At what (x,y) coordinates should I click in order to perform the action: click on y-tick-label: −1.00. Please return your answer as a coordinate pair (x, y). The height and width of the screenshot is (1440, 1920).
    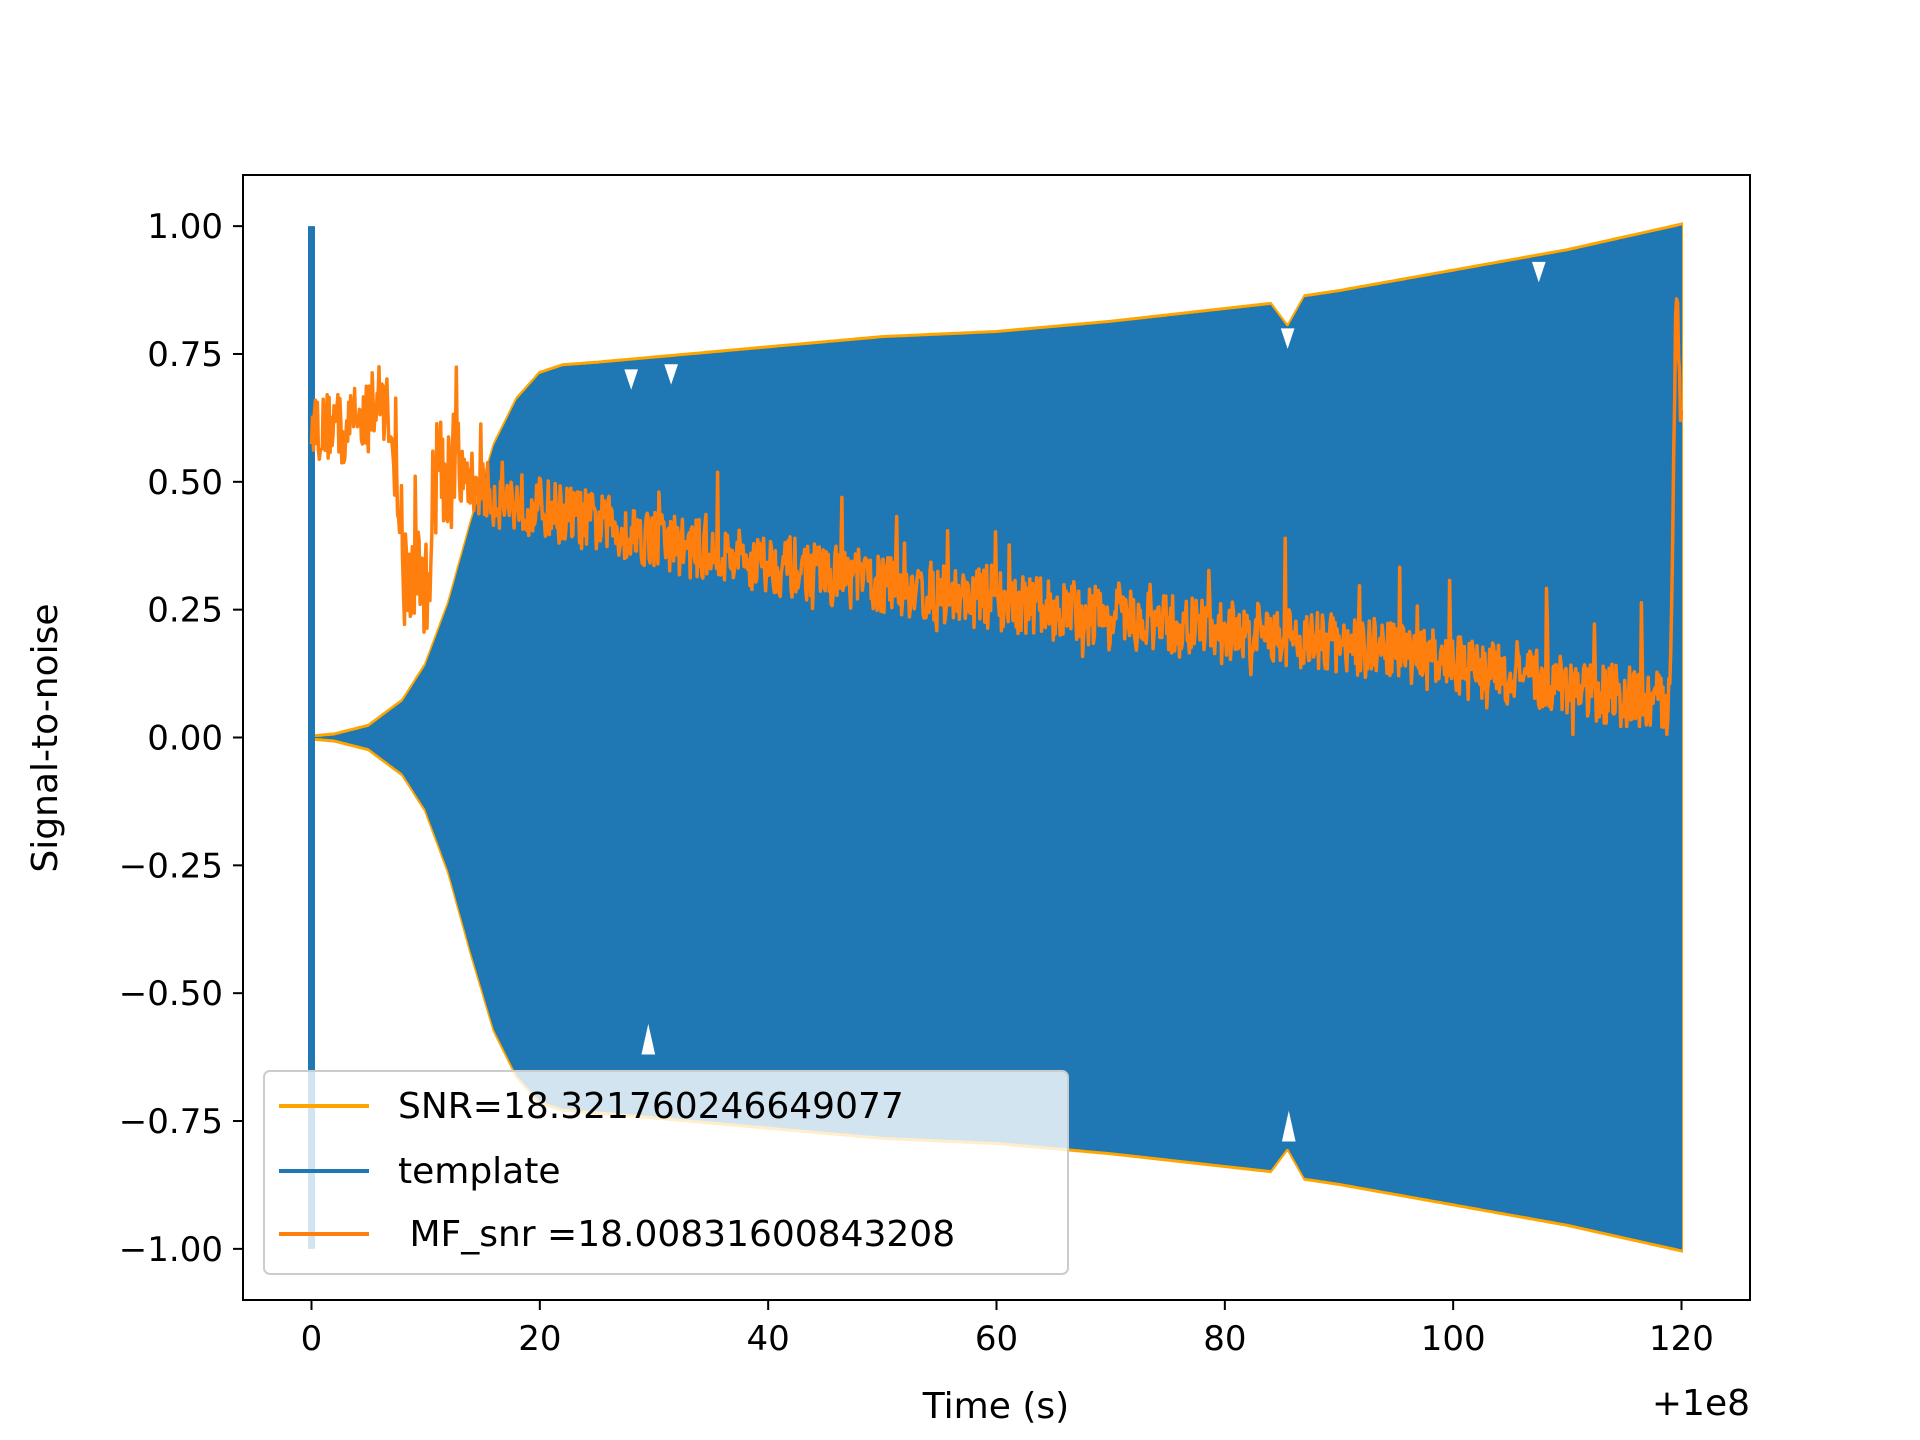
    Looking at the image, I should click on (171, 1250).